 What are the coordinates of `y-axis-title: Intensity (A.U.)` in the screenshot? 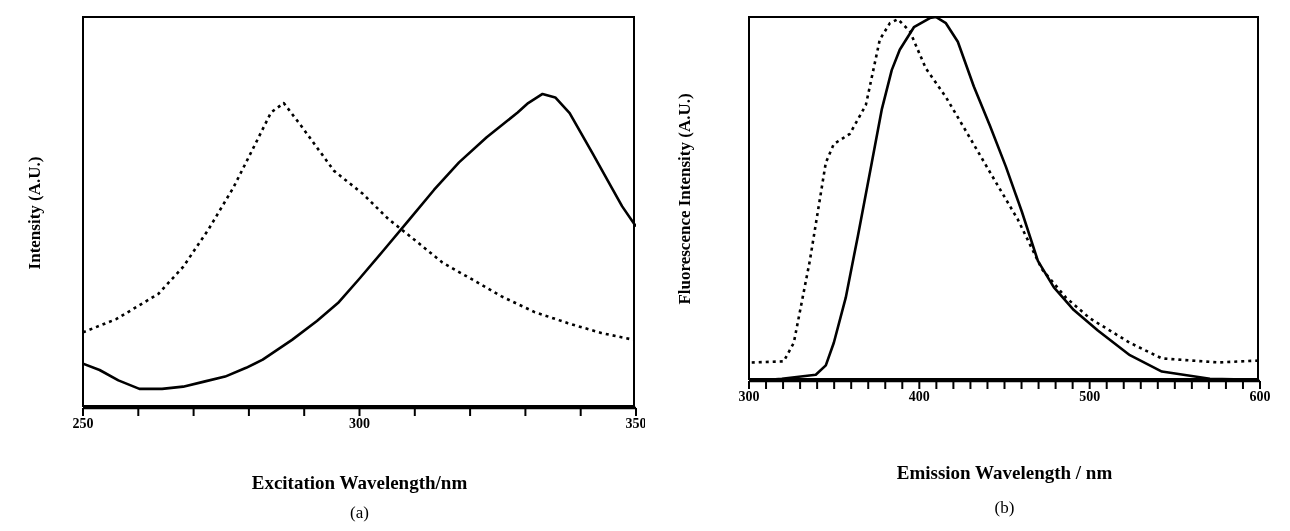 It's located at (35, 212).